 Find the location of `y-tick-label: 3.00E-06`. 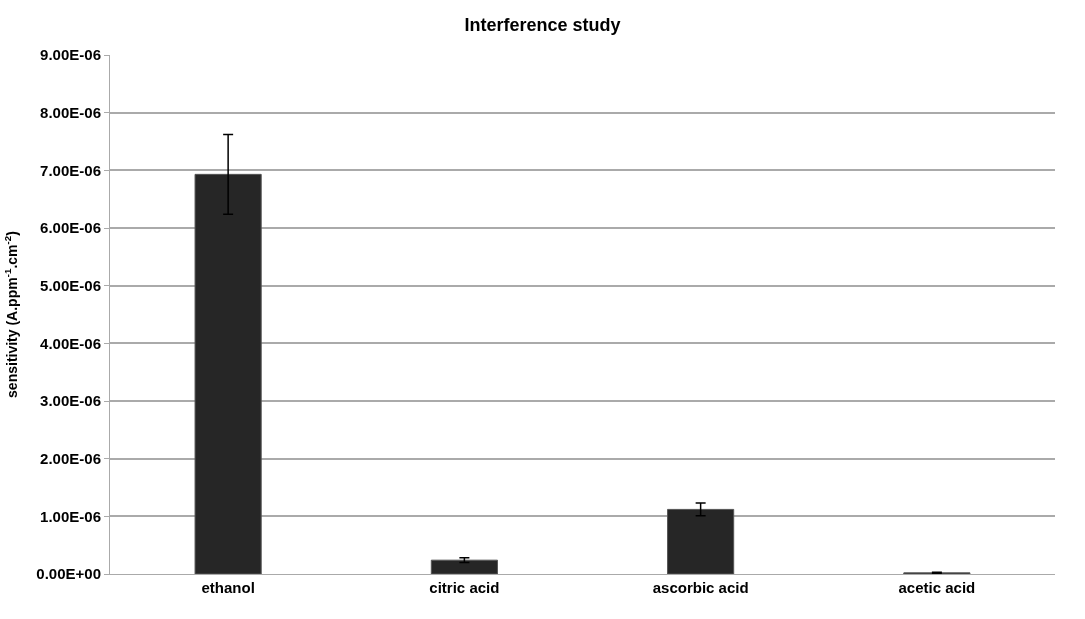

y-tick-label: 3.00E-06 is located at coordinates (70, 401).